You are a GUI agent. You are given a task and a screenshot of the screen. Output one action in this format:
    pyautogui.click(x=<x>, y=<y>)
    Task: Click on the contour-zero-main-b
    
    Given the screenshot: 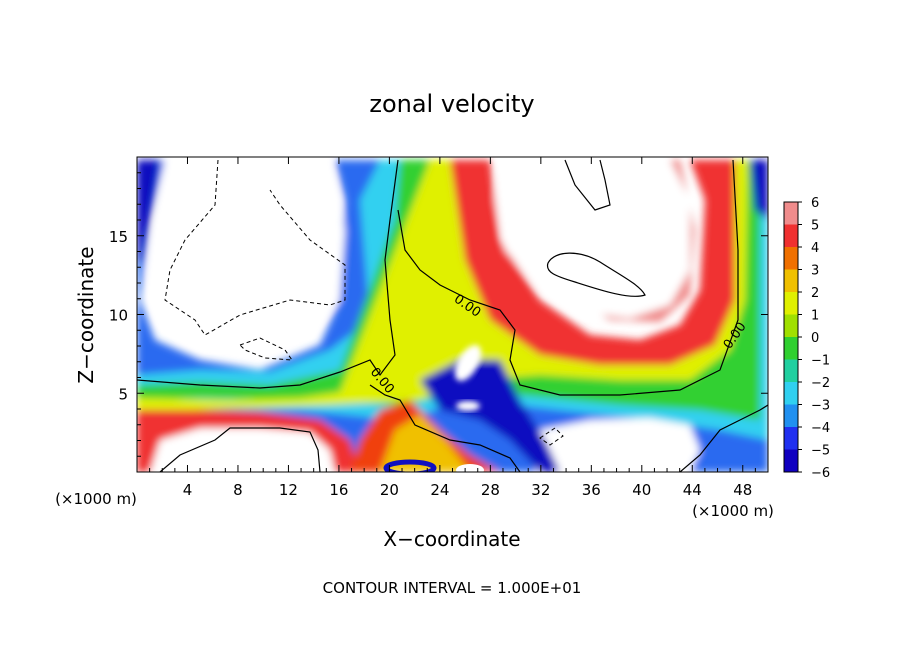 What is the action you would take?
    pyautogui.click(x=568, y=277)
    